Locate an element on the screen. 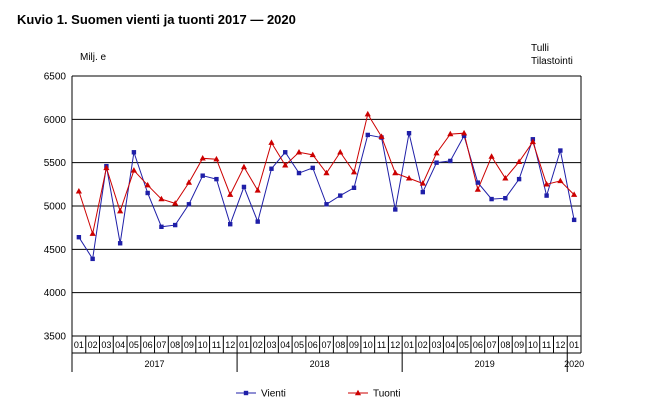 The height and width of the screenshot is (411, 651). source-line: Tilastointi is located at coordinates (552, 61).